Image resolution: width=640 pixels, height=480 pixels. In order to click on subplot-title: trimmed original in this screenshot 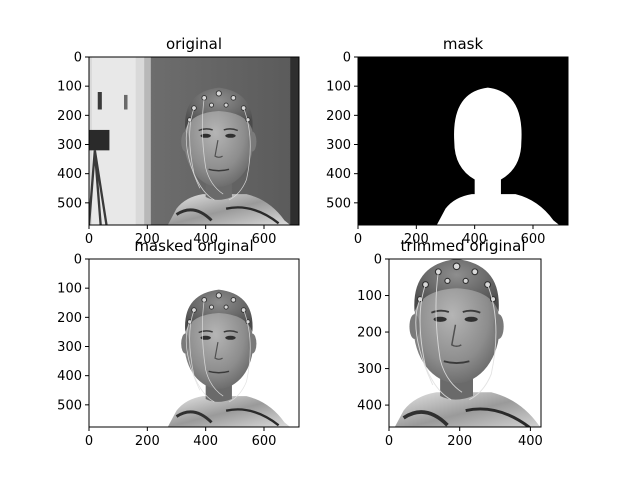, I will do `click(462, 246)`.